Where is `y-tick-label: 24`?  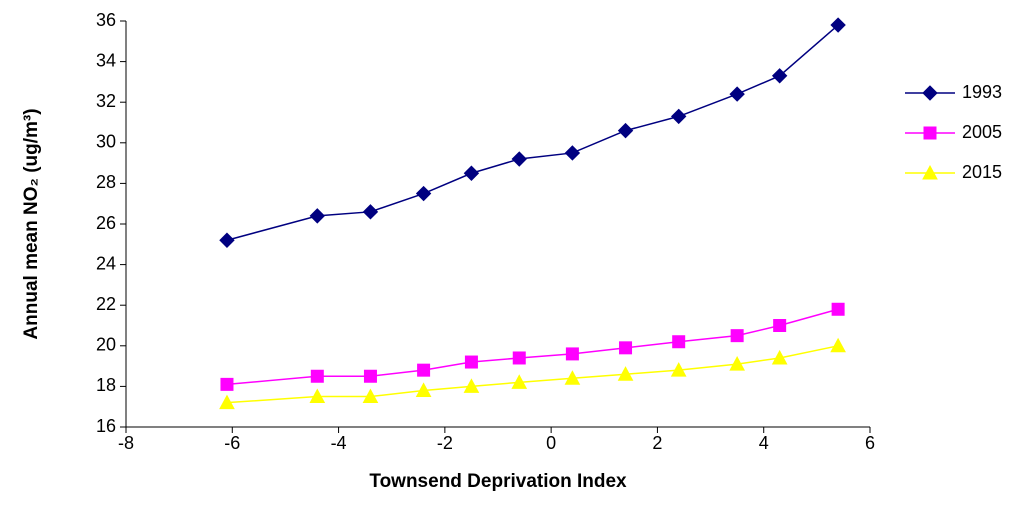 y-tick-label: 24 is located at coordinates (106, 263).